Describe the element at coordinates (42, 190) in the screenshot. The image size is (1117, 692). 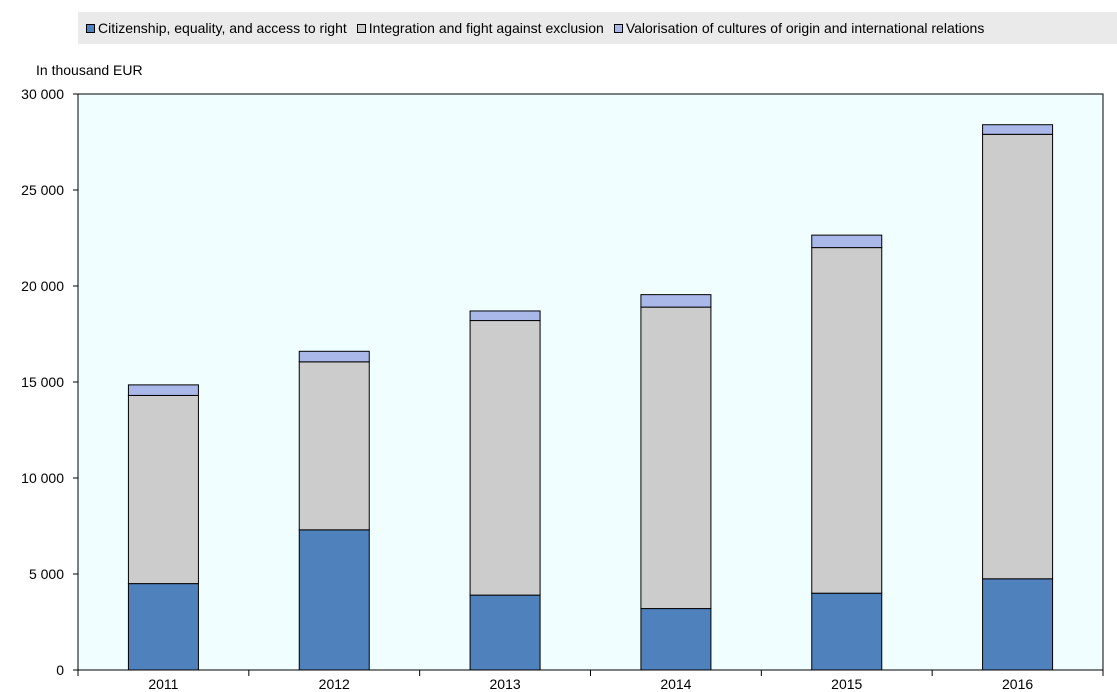
I see `y-tick-label: 25 000` at that location.